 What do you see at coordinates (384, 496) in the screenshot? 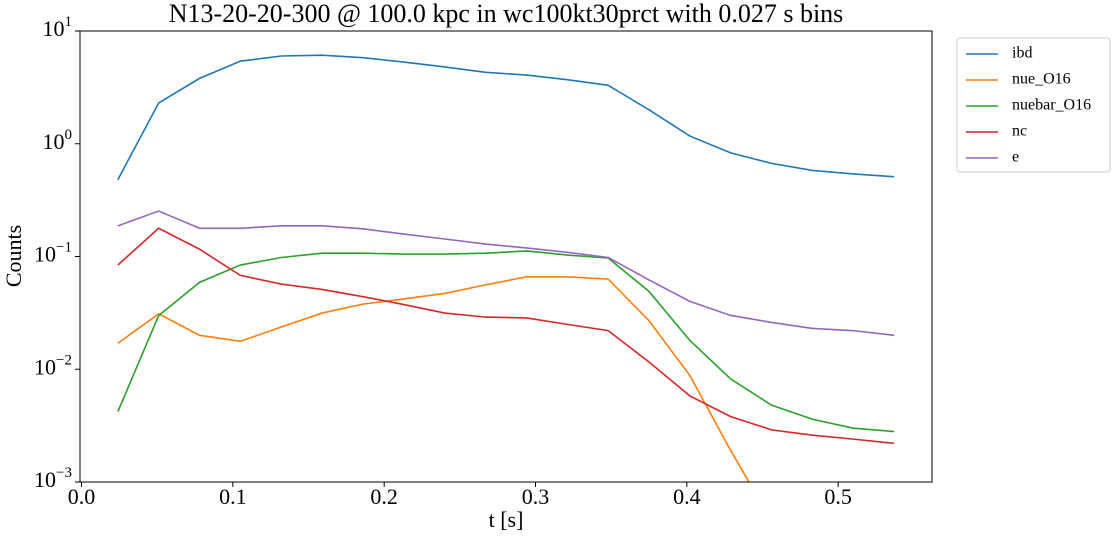
I see `x-tick-label: 0.2` at bounding box center [384, 496].